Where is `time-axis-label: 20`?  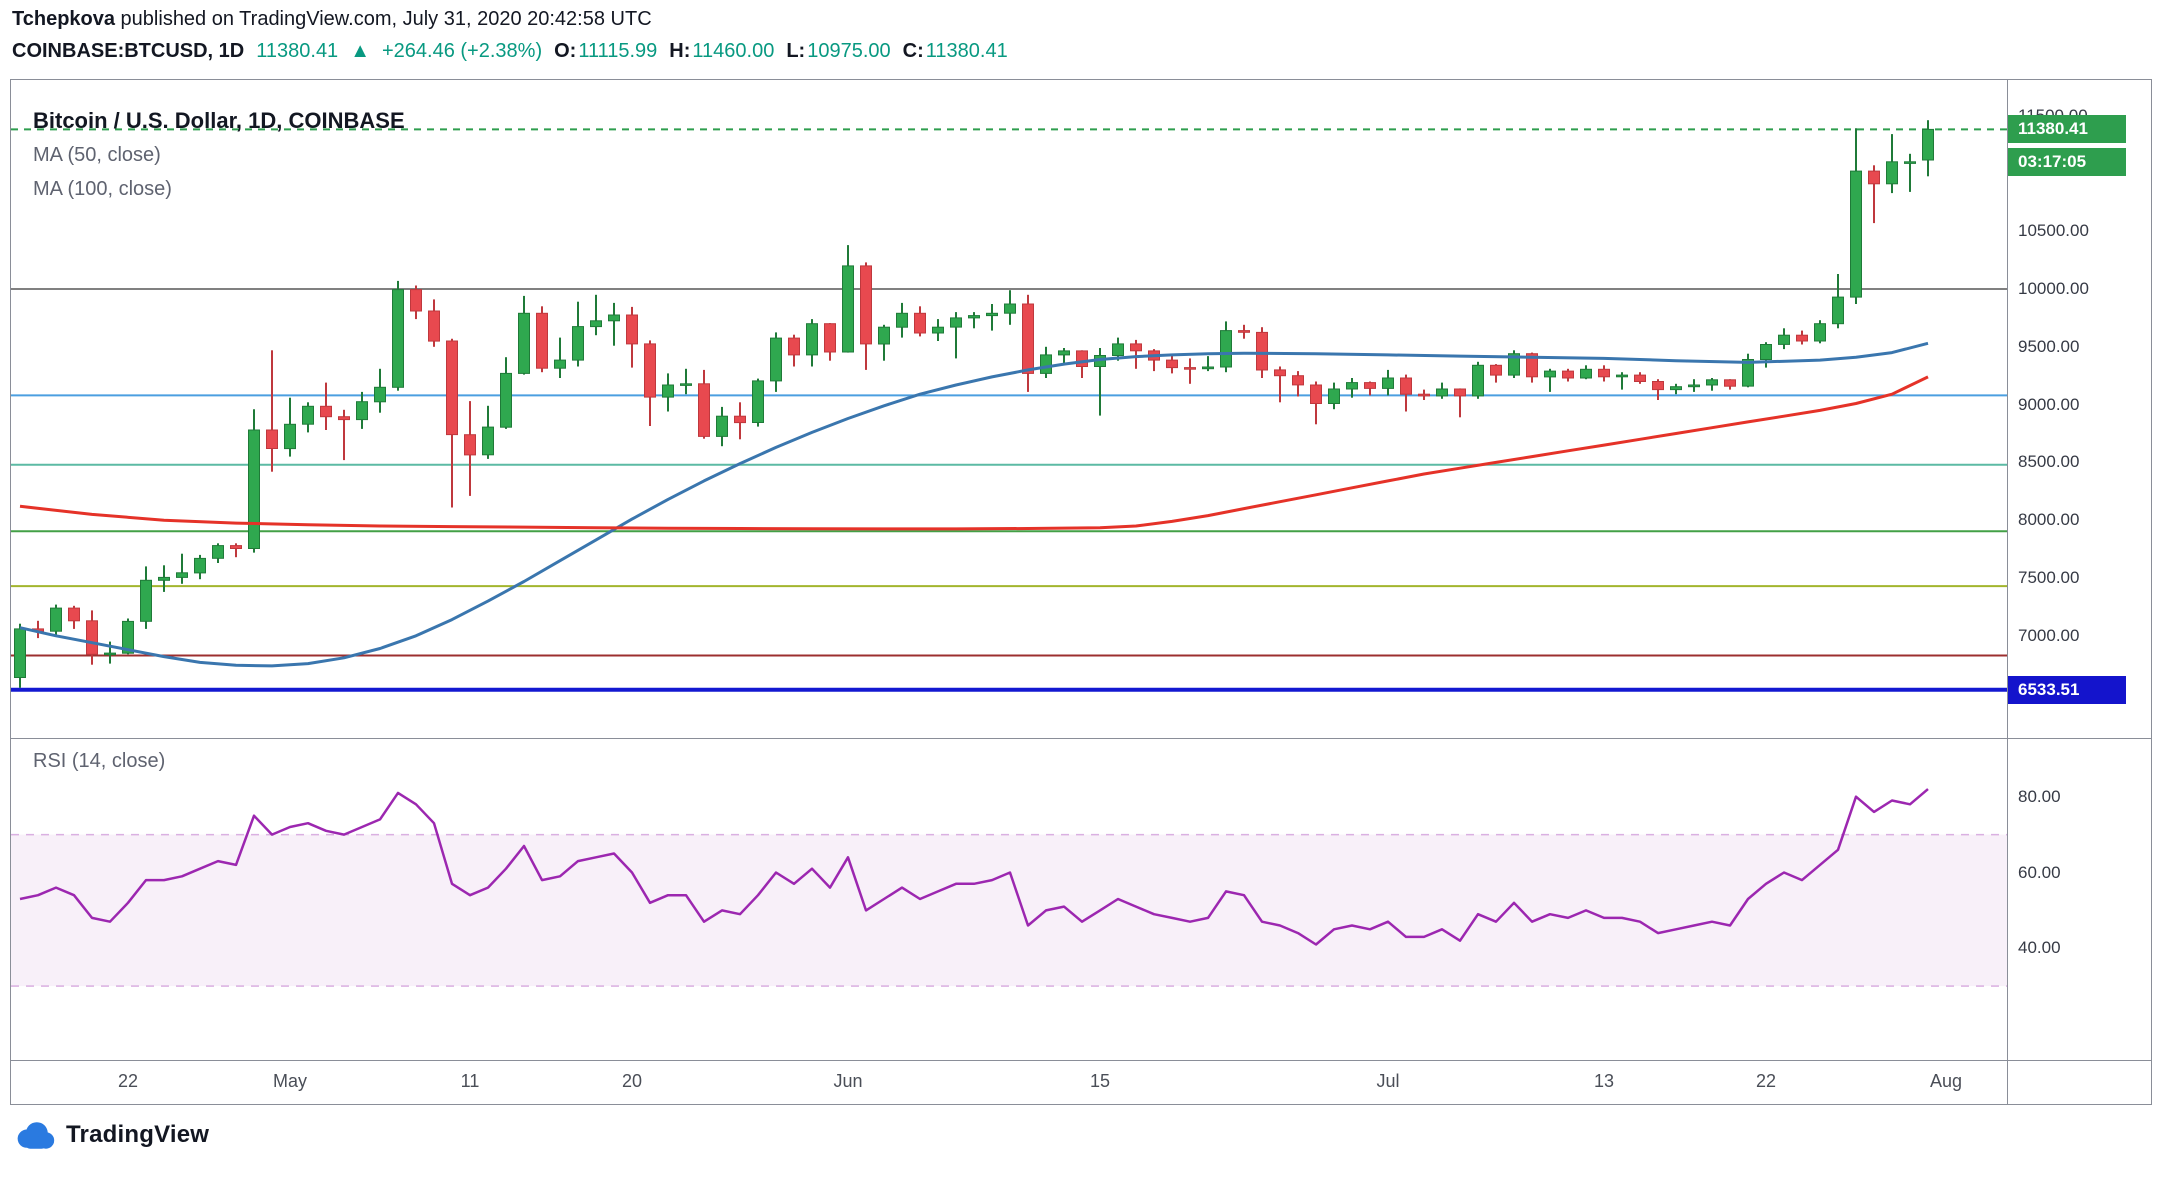
time-axis-label: 20 is located at coordinates (632, 1081).